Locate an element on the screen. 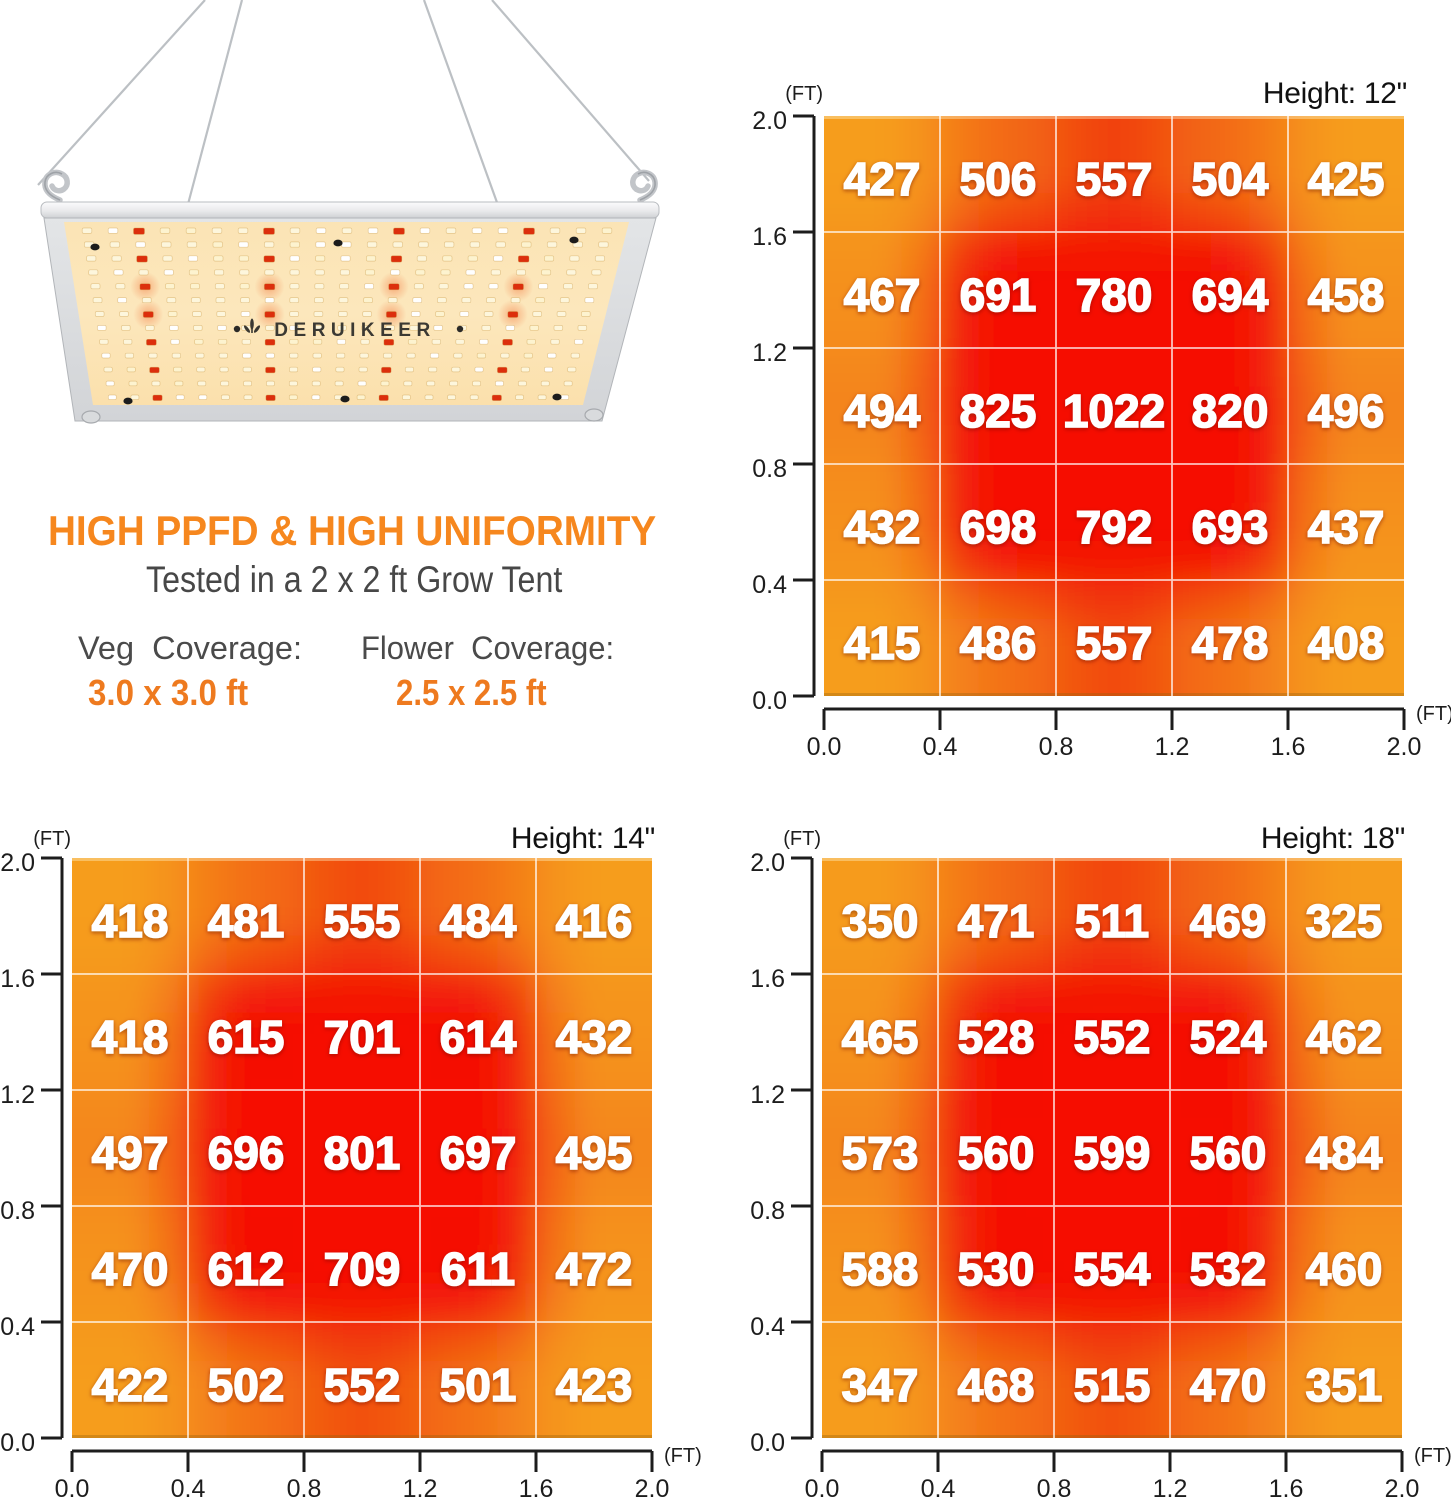 The height and width of the screenshot is (1500, 1451). svg-text: 792 is located at coordinates (1114, 527).